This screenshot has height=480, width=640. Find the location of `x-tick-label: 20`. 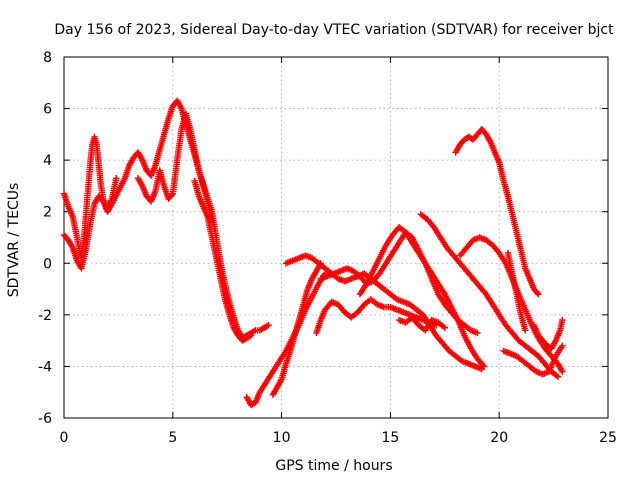

x-tick-label: 20 is located at coordinates (499, 438).